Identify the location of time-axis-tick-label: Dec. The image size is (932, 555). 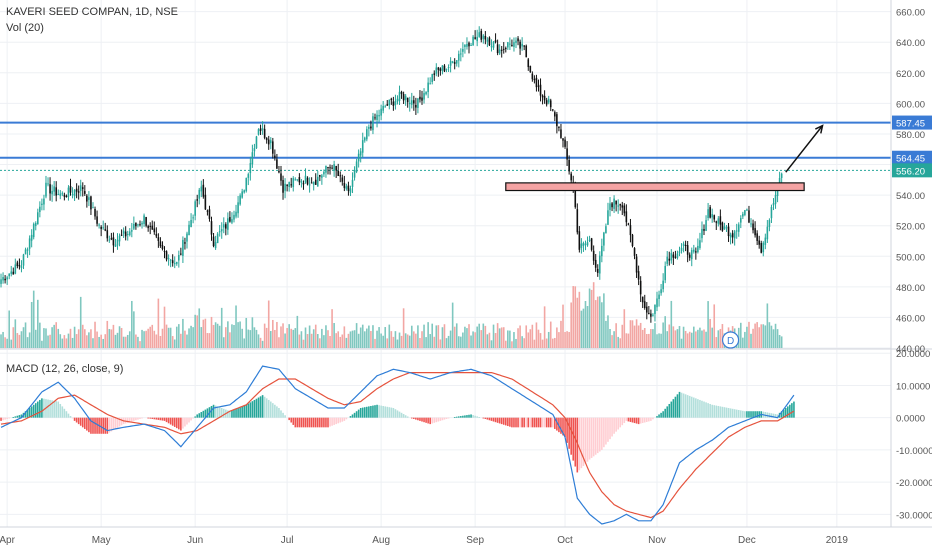
(747, 540).